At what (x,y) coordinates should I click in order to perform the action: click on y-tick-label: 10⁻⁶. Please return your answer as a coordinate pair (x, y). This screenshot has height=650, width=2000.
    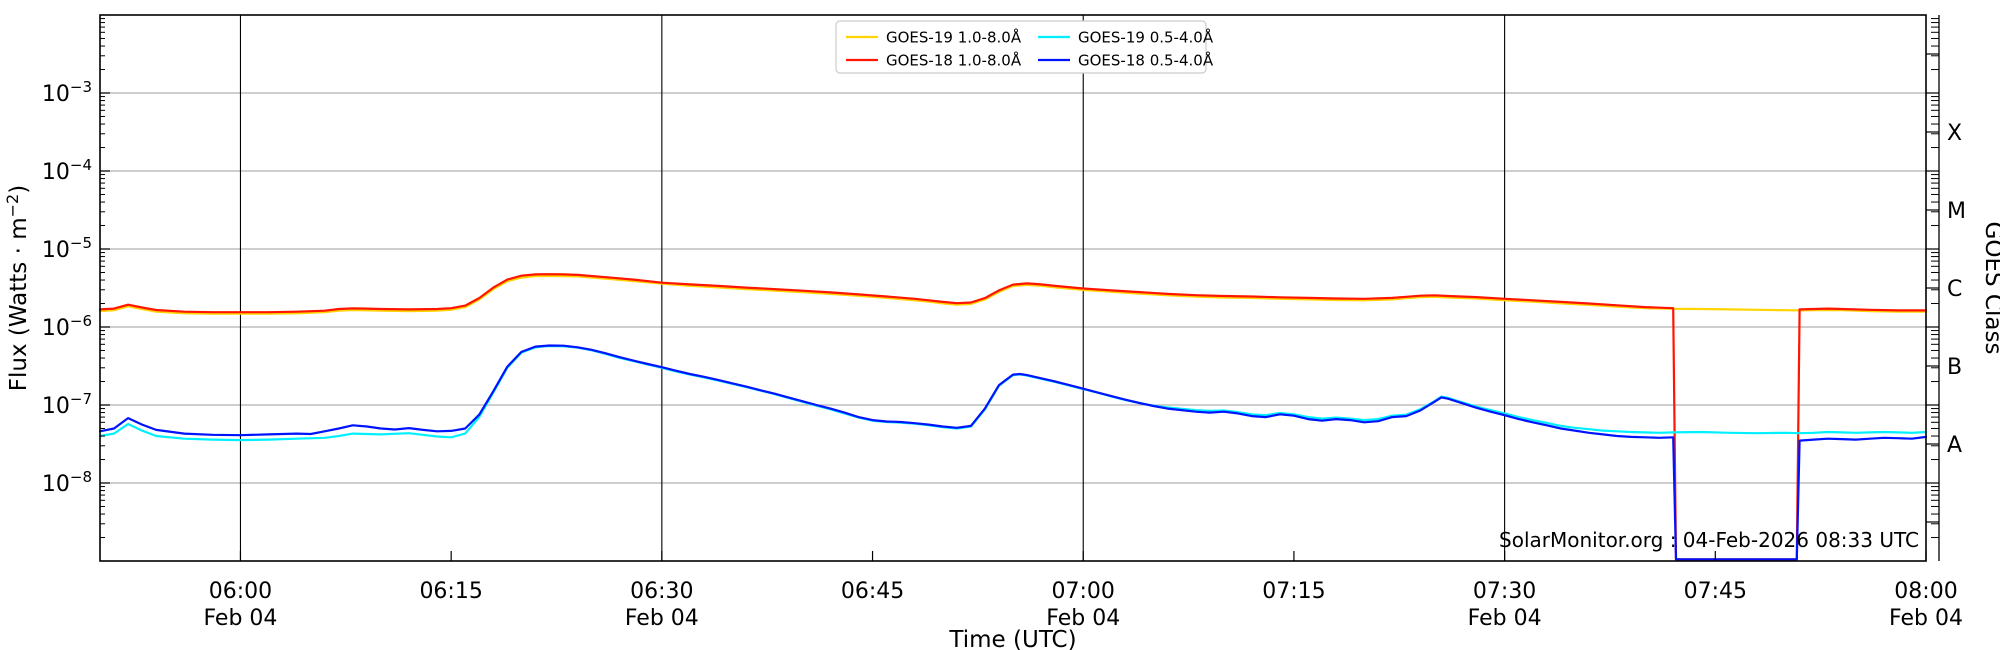
    Looking at the image, I should click on (67, 326).